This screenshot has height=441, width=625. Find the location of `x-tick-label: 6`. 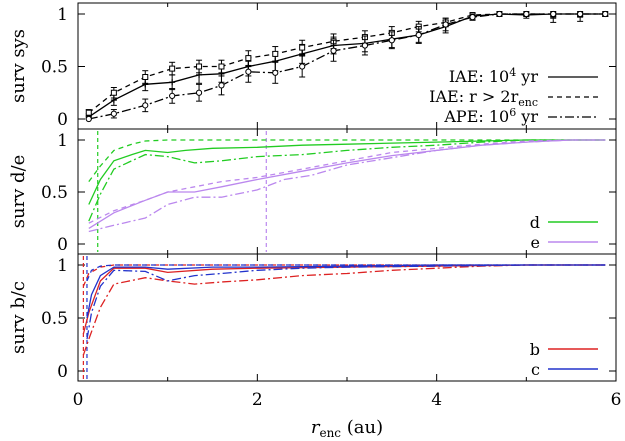

x-tick-label: 6 is located at coordinates (616, 400).